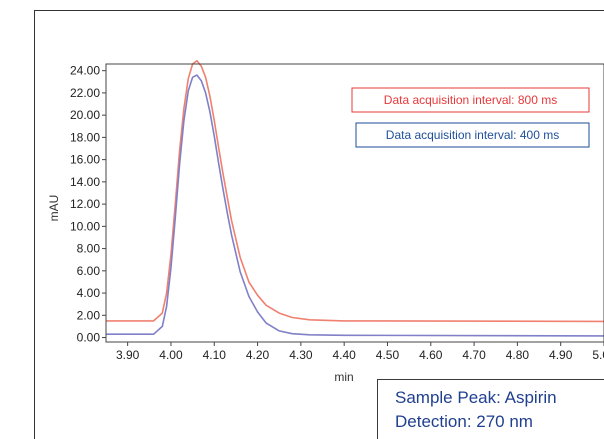 The width and height of the screenshot is (604, 439). I want to click on y-tick-label: 24.00, so click(85, 71).